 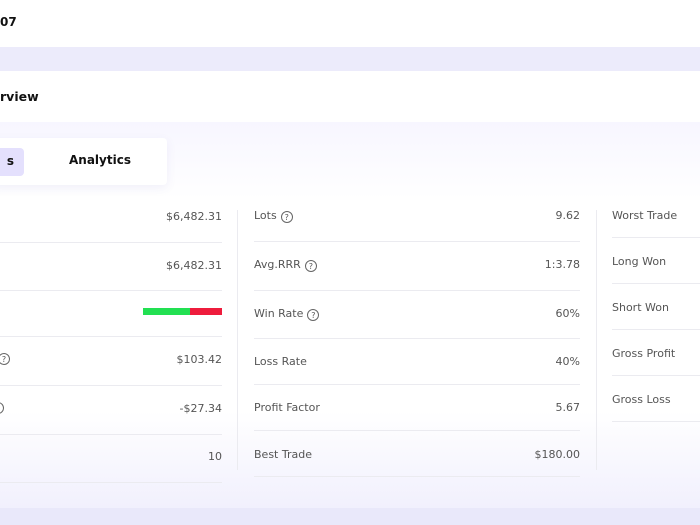 What do you see at coordinates (8, 22) in the screenshot?
I see `account-title: 07` at bounding box center [8, 22].